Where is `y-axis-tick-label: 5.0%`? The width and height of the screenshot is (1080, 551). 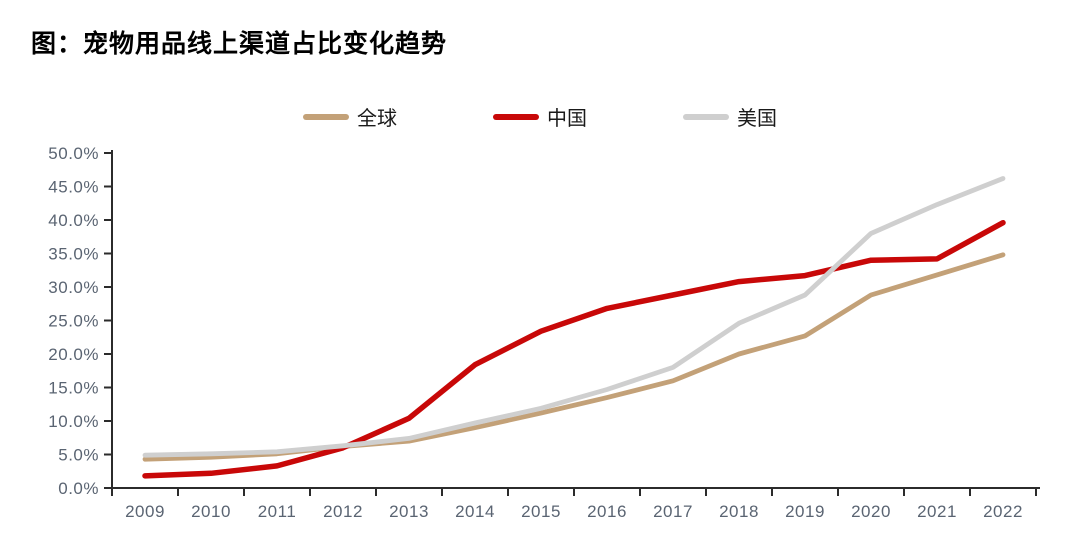 y-axis-tick-label: 5.0% is located at coordinates (78, 455).